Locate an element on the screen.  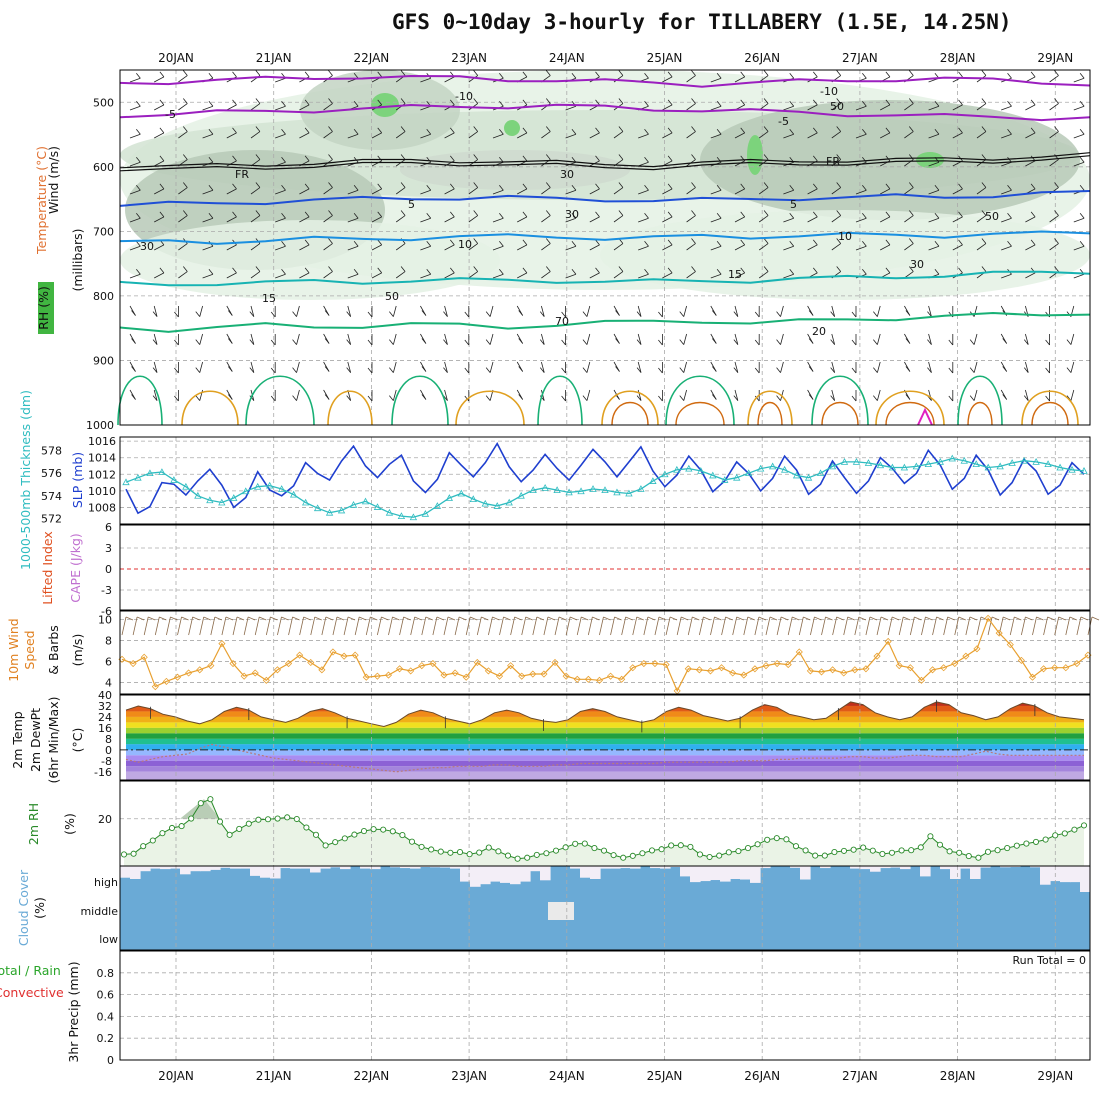
precip-axis-label-part: 3hr Precip (mm) is located at coordinates (73, 1011).